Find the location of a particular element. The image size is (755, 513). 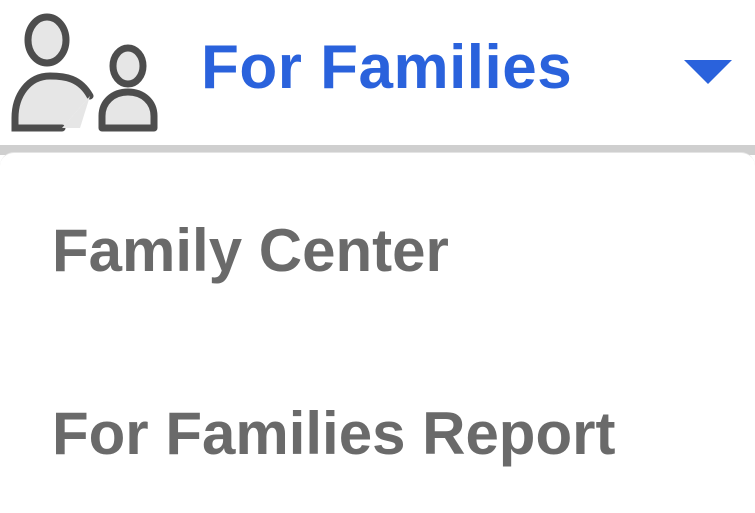

family-icon is located at coordinates (84, 72).